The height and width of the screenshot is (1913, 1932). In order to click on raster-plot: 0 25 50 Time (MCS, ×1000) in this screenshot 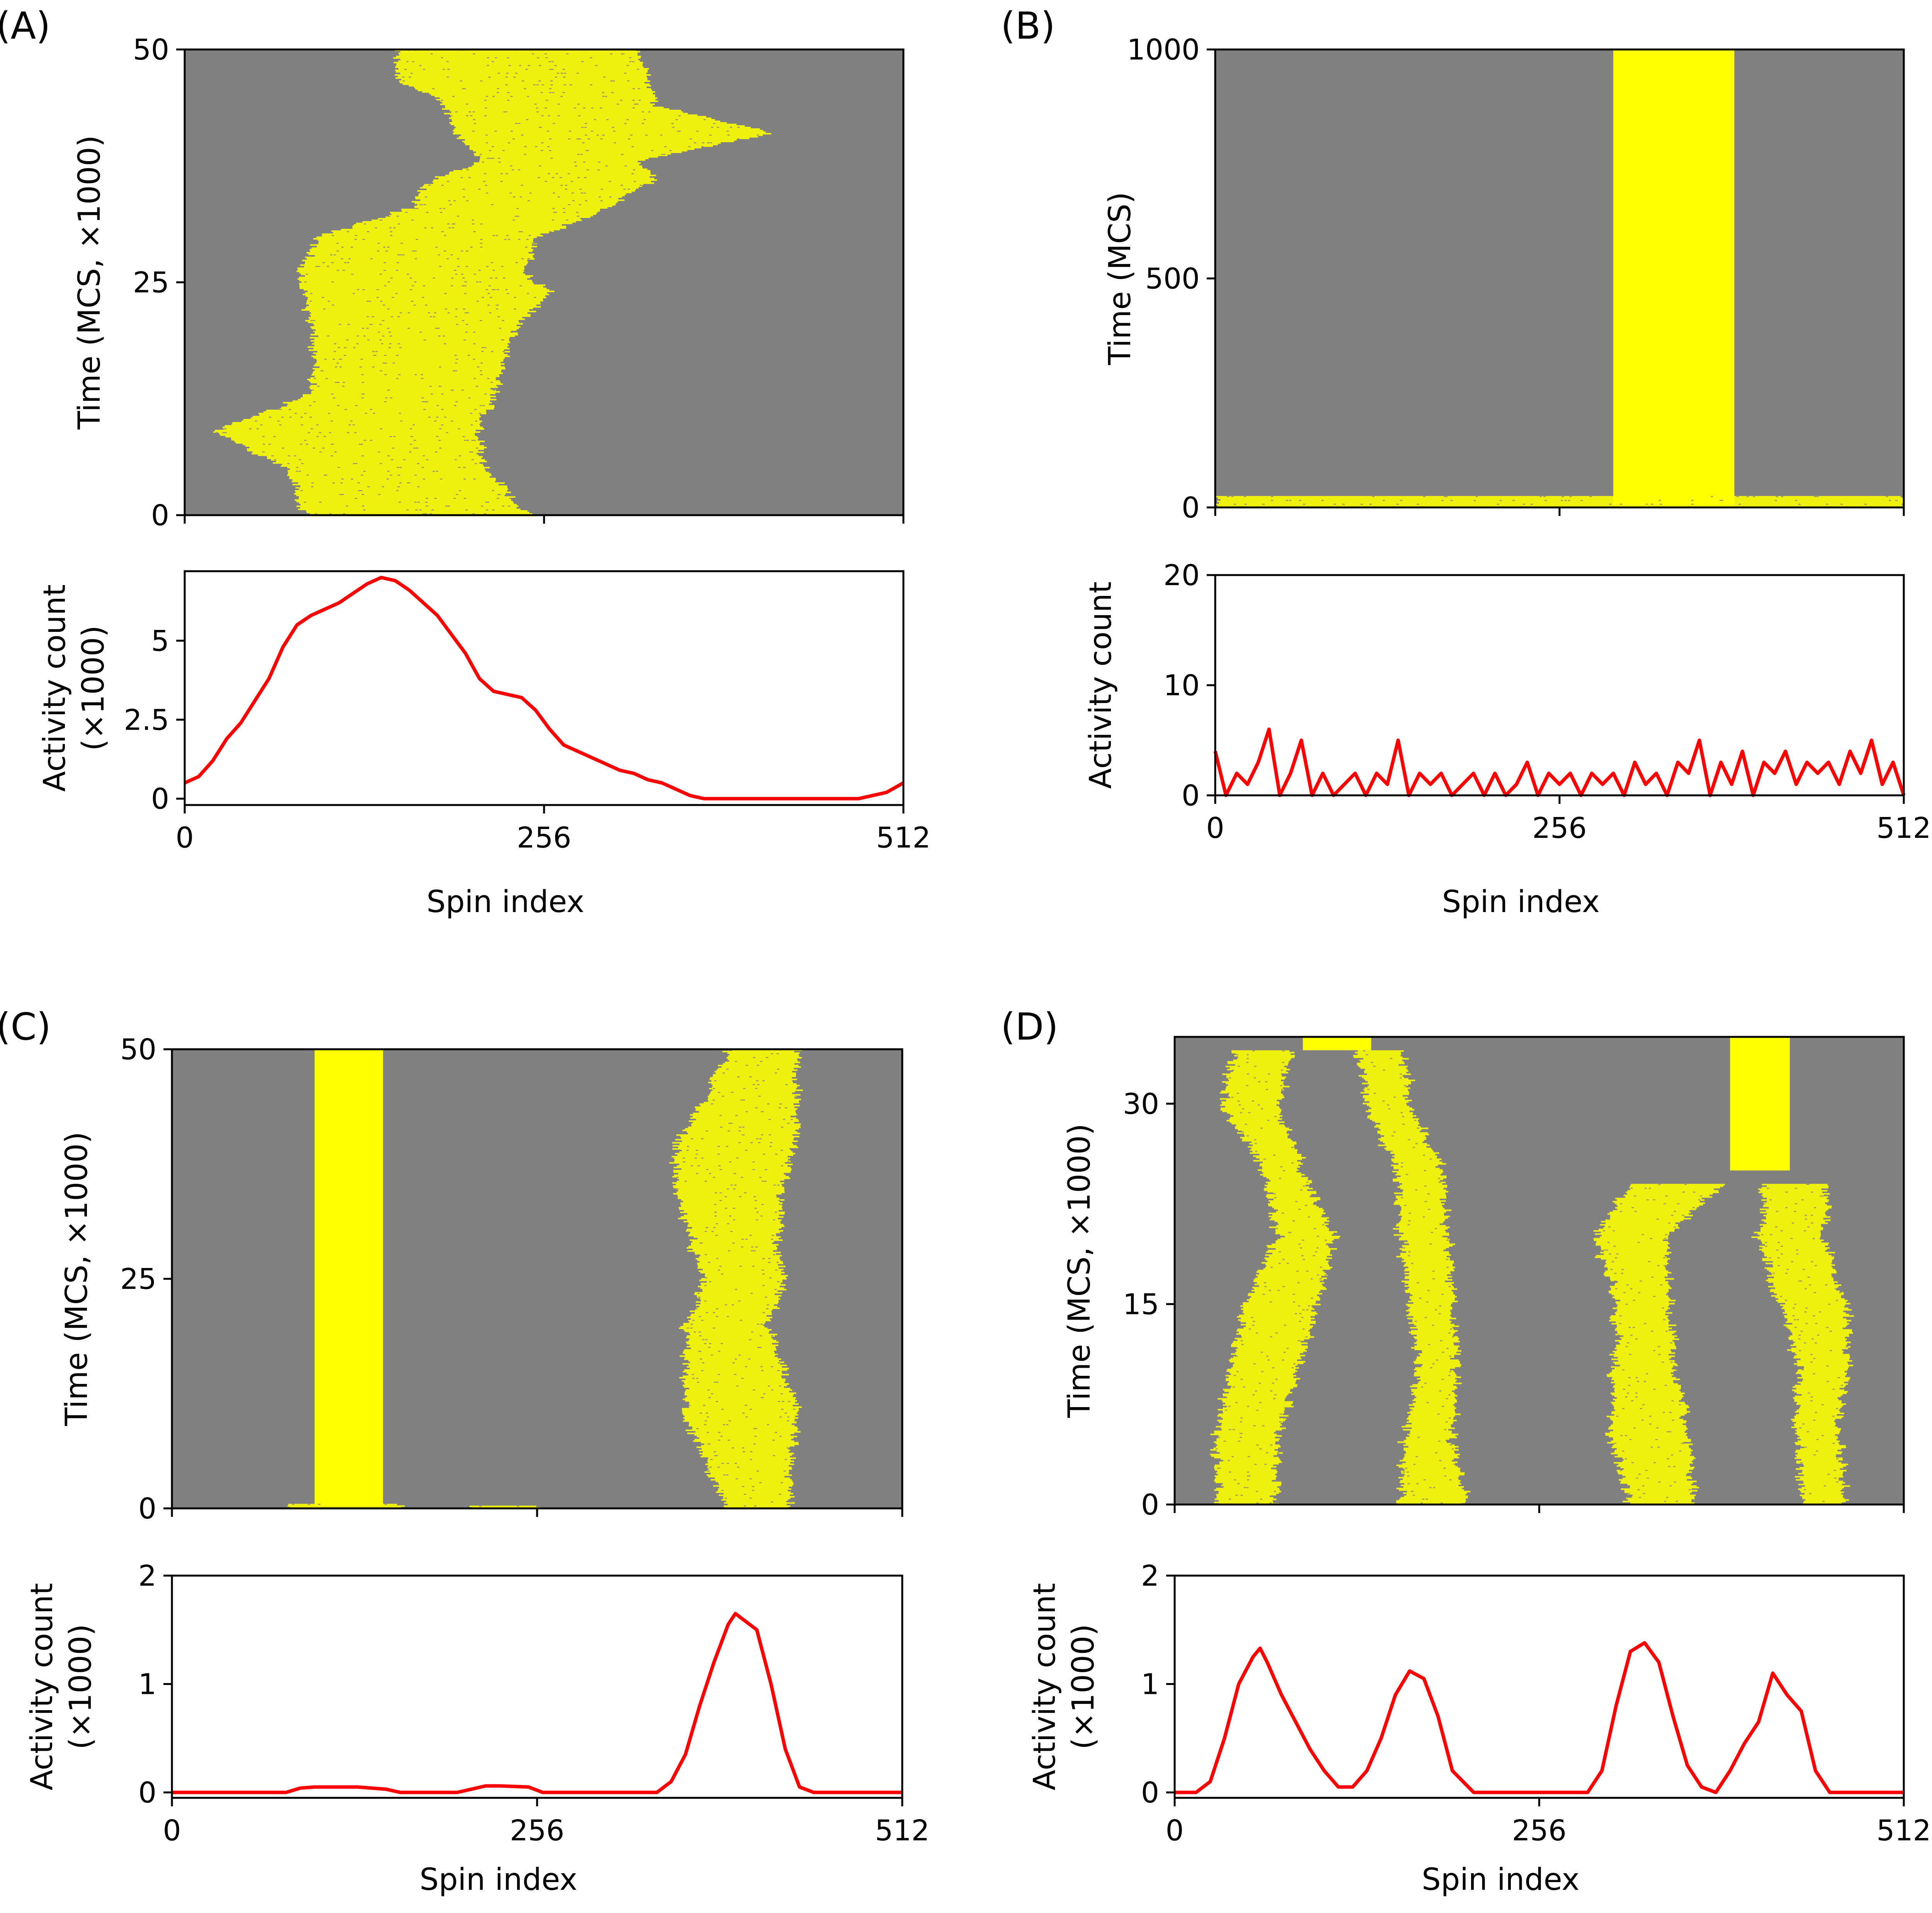, I will do `click(482, 1279)`.